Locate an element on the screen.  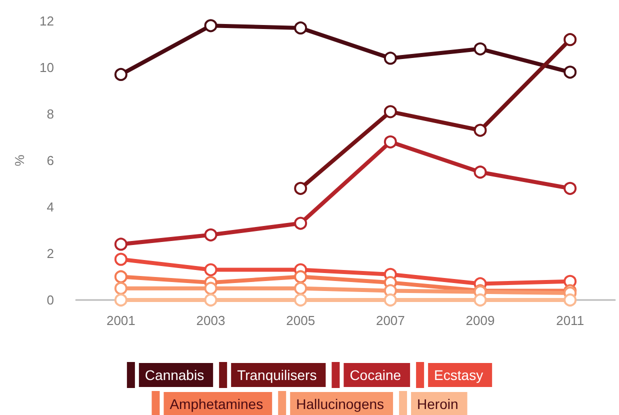
y-tick-label: 6 is located at coordinates (50, 160).